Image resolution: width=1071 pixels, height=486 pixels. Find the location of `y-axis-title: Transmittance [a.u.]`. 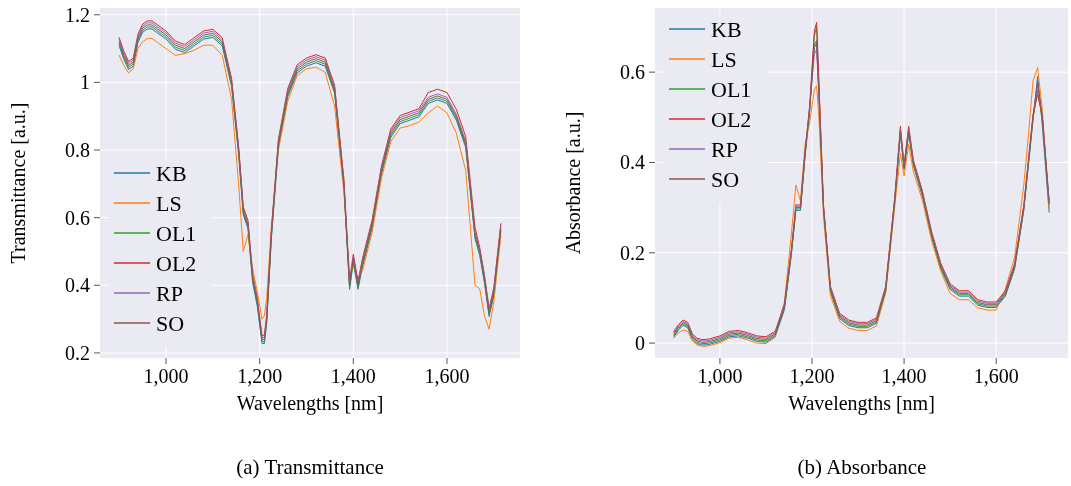

y-axis-title: Transmittance [a.u.] is located at coordinates (18, 183).